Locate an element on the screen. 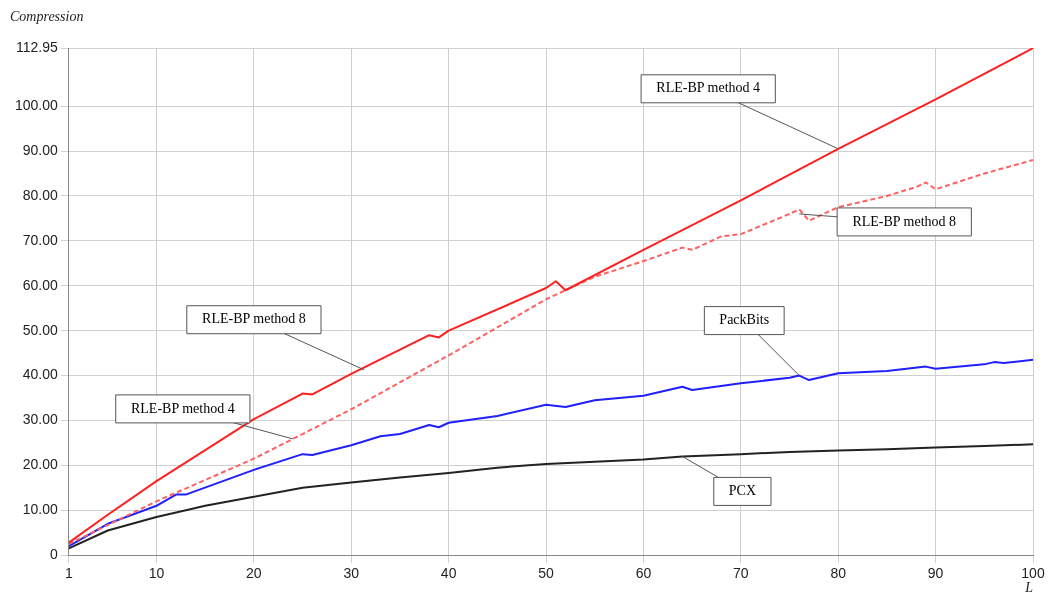 This screenshot has height=616, width=1059. annotation: PCX is located at coordinates (742, 491).